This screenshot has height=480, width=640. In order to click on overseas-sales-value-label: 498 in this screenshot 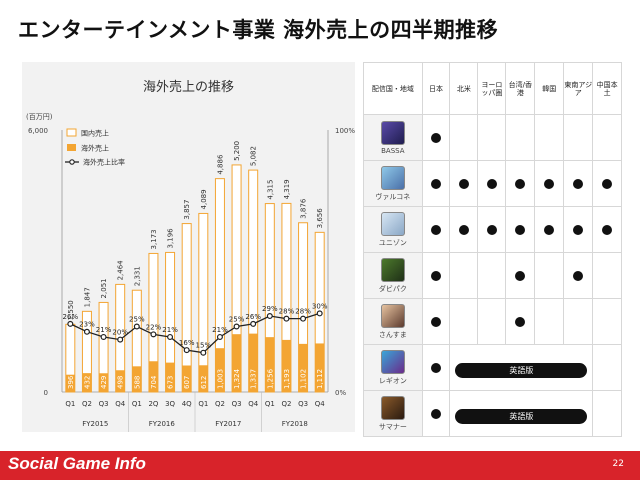, I will do `click(121, 382)`.